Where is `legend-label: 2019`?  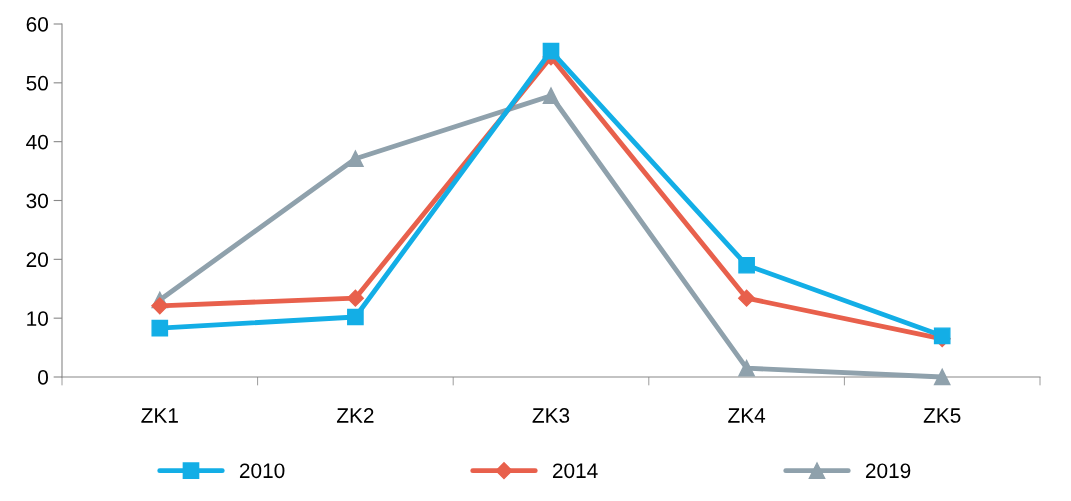 legend-label: 2019 is located at coordinates (888, 471).